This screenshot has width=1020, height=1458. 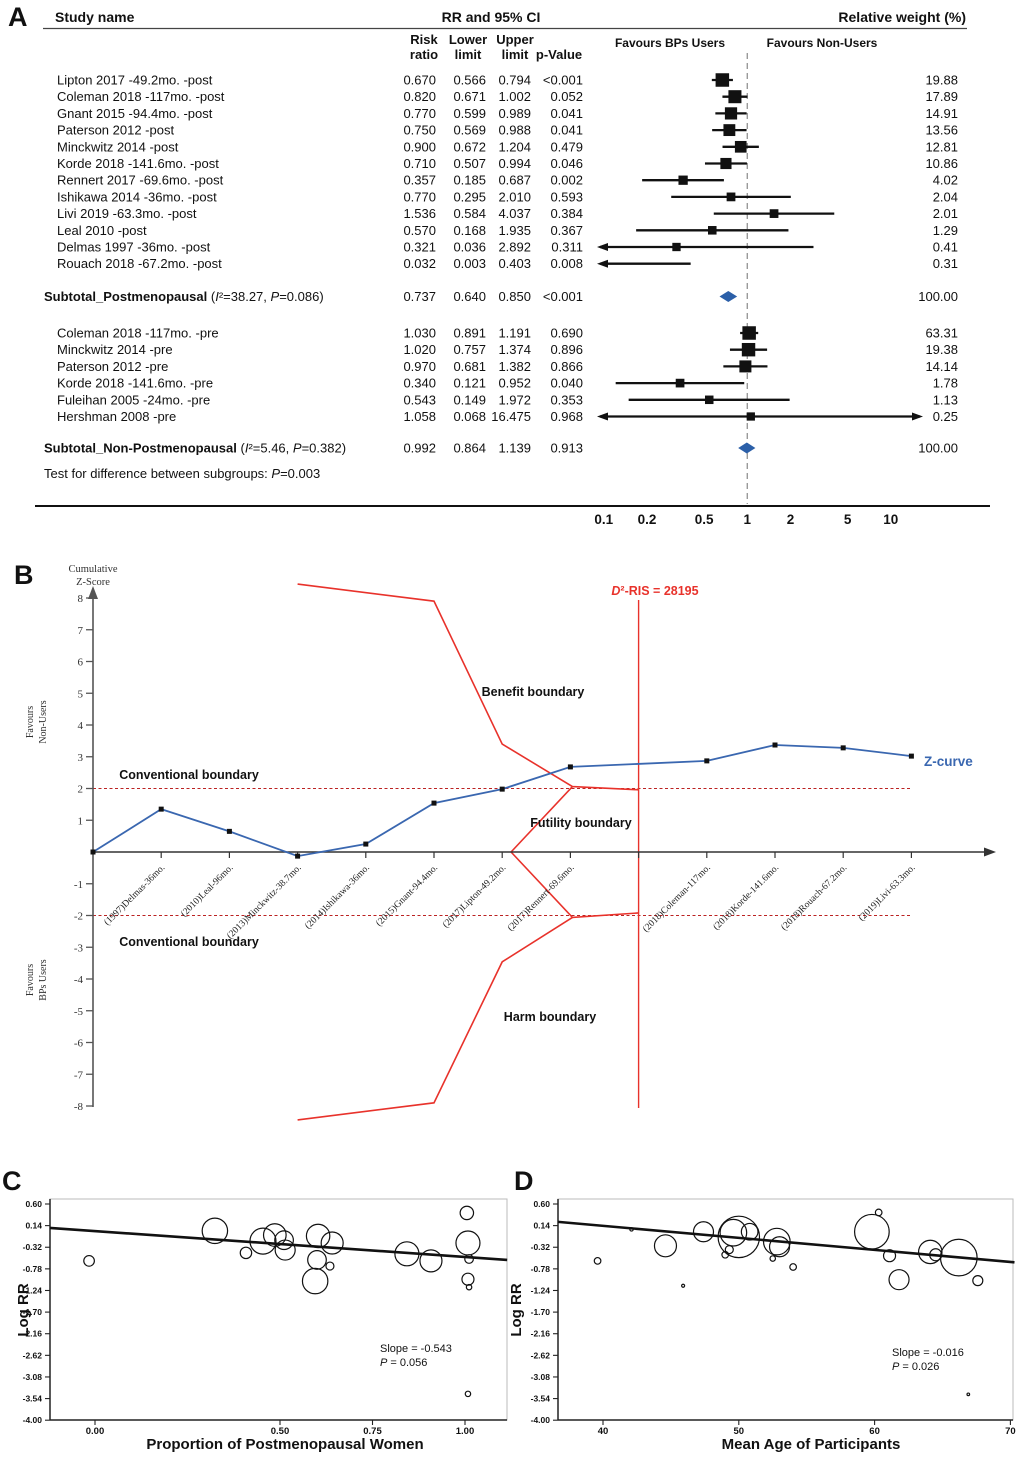 What do you see at coordinates (469, 399) in the screenshot?
I see `study-lower: 0.149` at bounding box center [469, 399].